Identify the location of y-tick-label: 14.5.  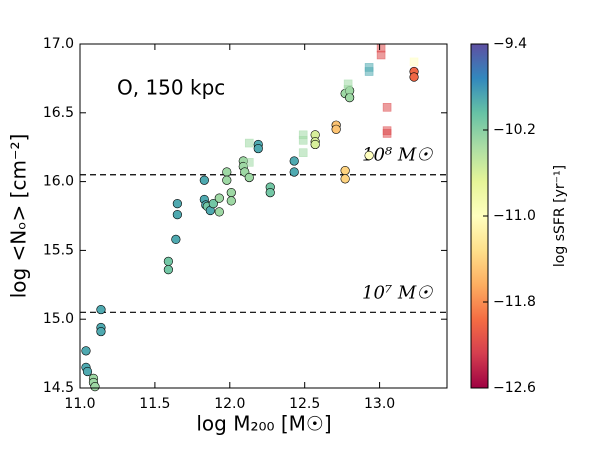
(58, 388).